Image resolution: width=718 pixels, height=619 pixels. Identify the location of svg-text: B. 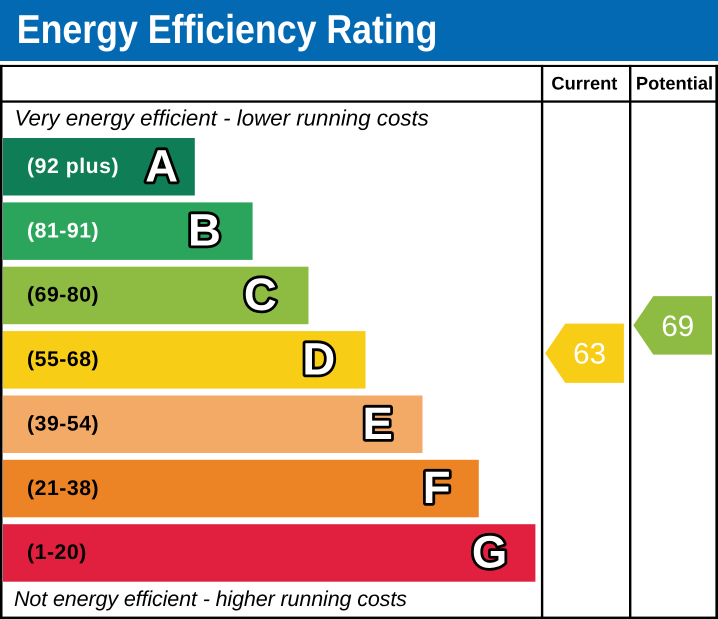
(204, 230).